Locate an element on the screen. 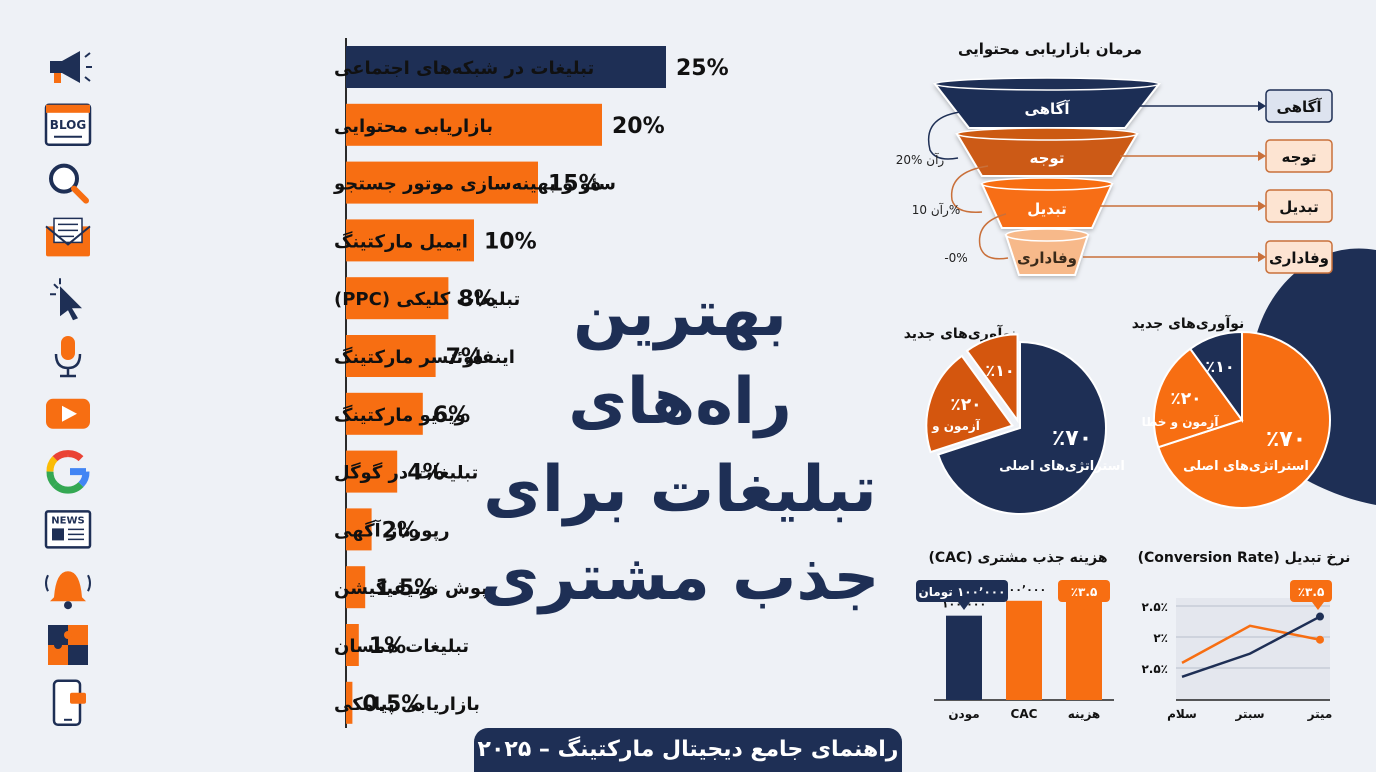 Image resolution: width=1376 pixels, height=772 pixels. category-label: پوش نوتیفیکیشن is located at coordinates (411, 588).